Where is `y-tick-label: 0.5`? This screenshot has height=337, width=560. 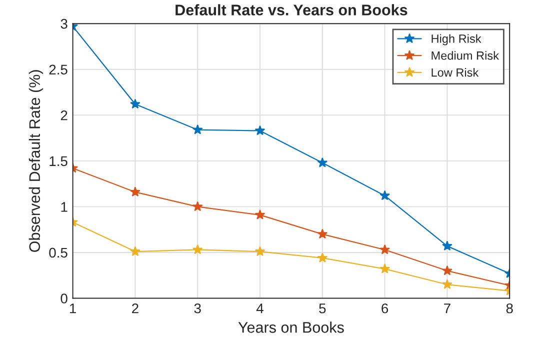
y-tick-label: 0.5 is located at coordinates (58, 253).